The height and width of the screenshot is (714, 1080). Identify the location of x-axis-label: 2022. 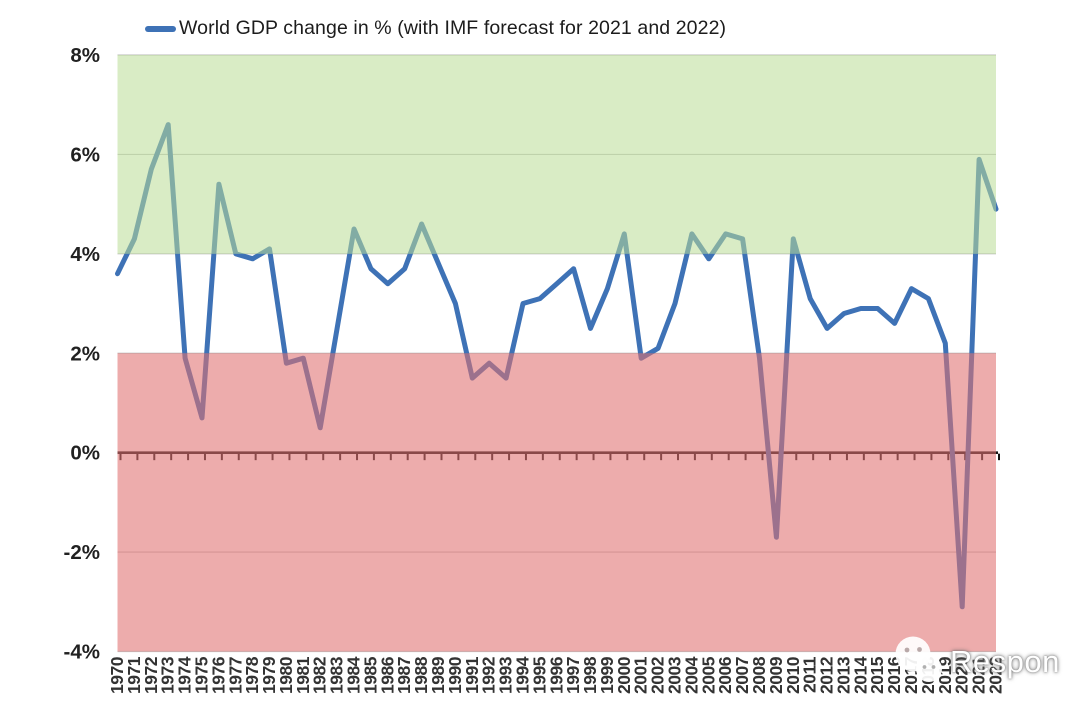
(996, 675).